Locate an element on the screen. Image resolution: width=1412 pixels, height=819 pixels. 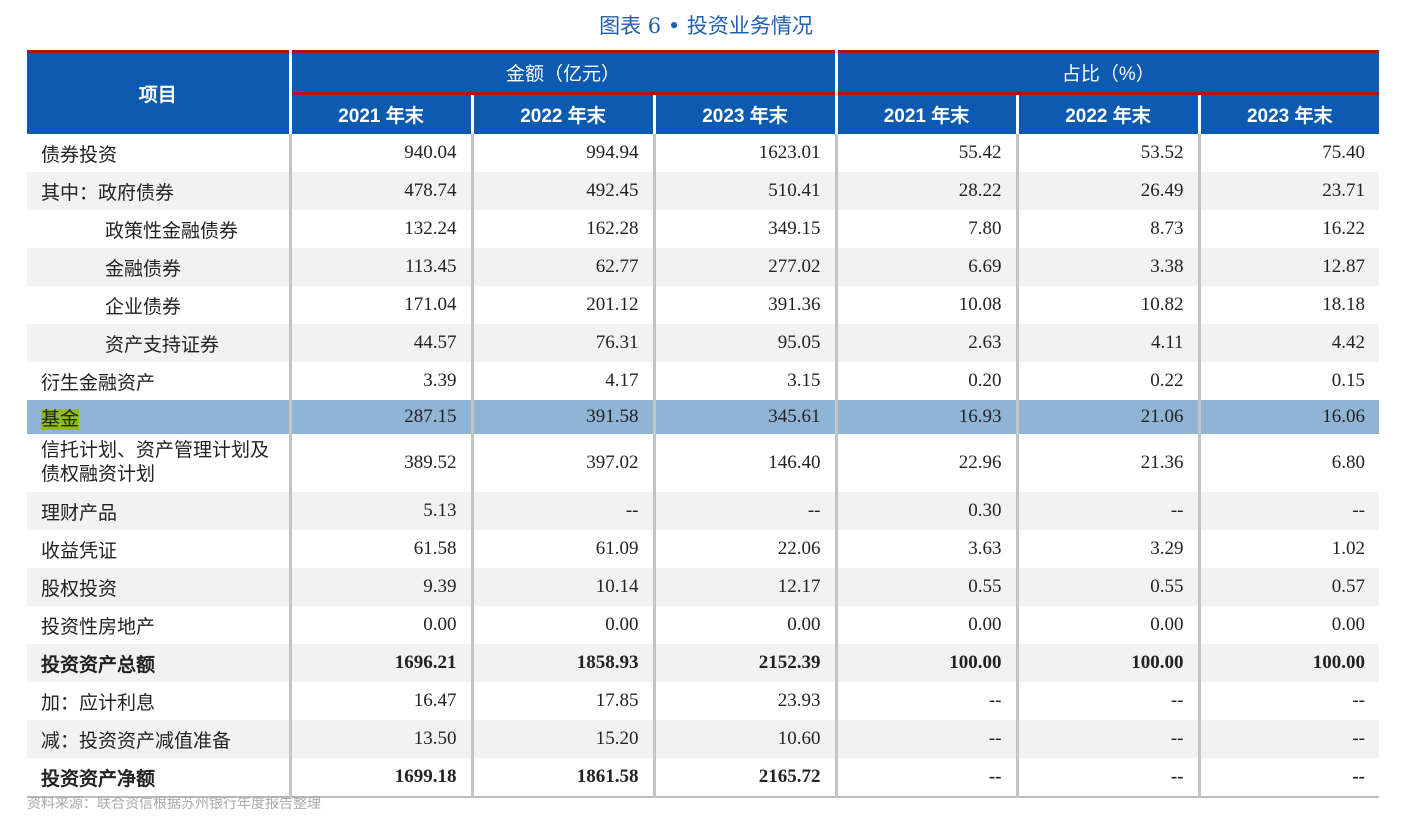
row-label: 金融债券 is located at coordinates (158, 267).